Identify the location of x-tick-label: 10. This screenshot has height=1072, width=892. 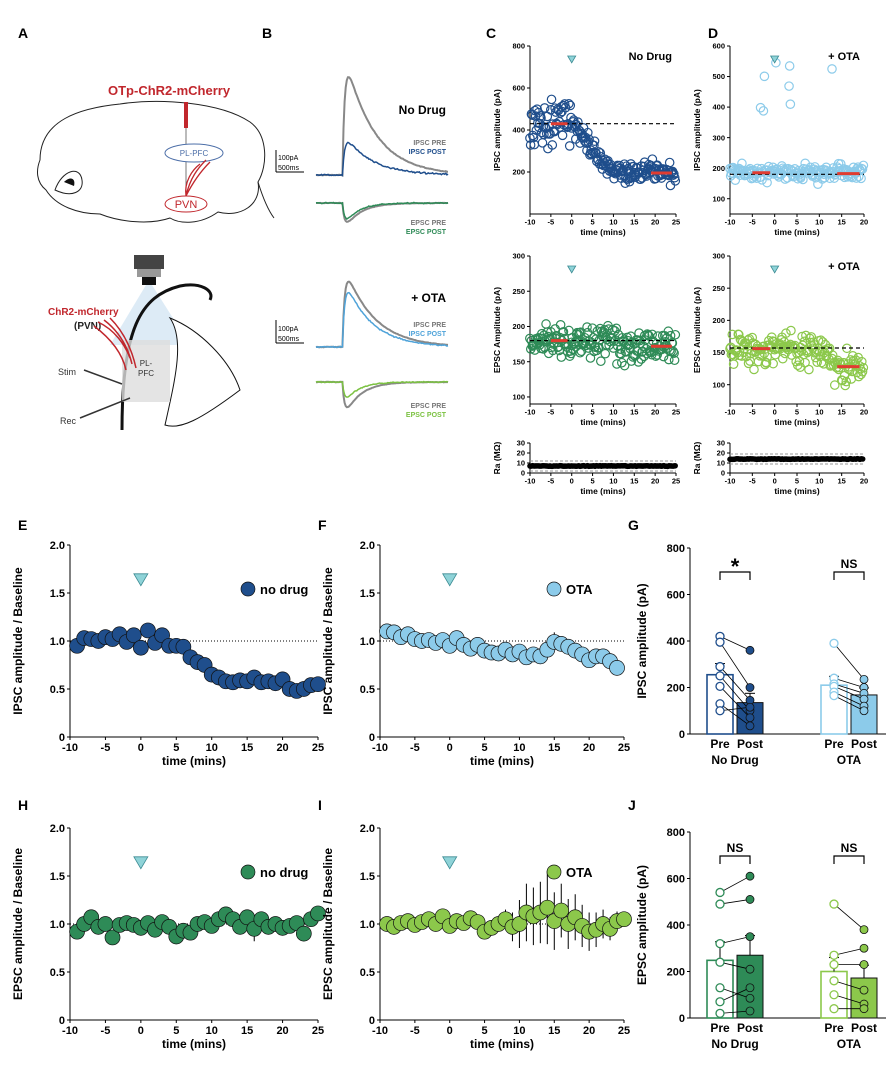
(613, 412).